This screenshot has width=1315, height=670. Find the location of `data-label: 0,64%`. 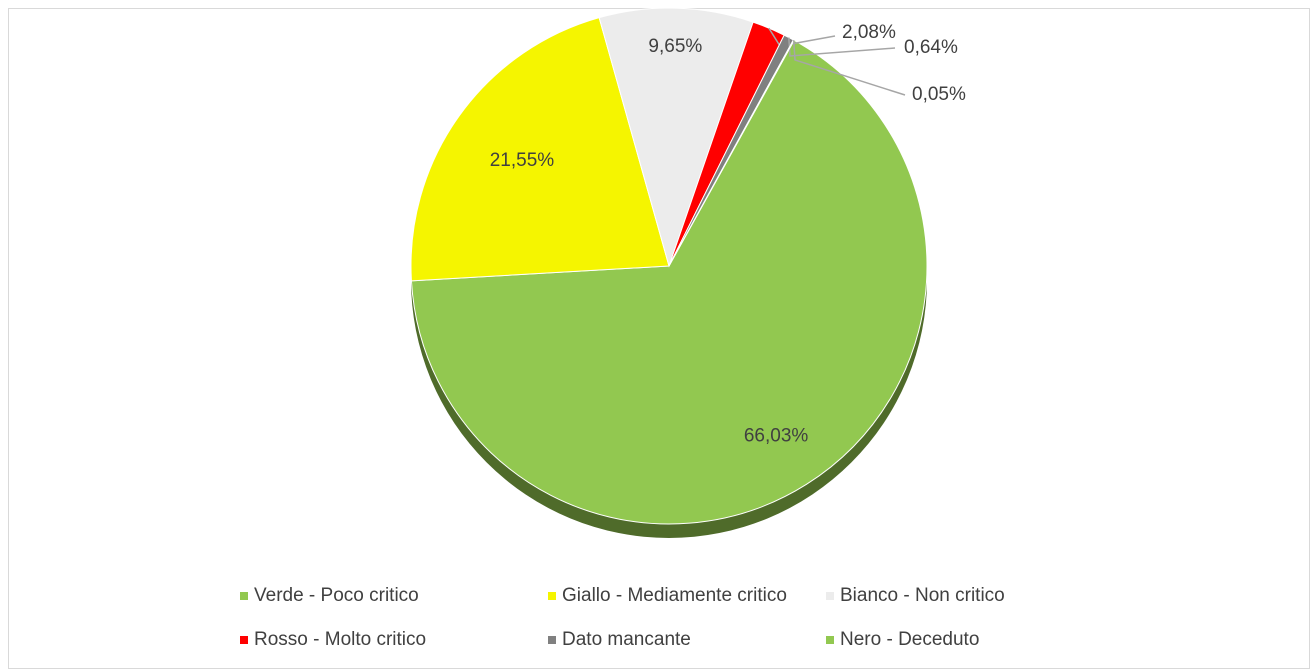

data-label: 0,64% is located at coordinates (931, 47).